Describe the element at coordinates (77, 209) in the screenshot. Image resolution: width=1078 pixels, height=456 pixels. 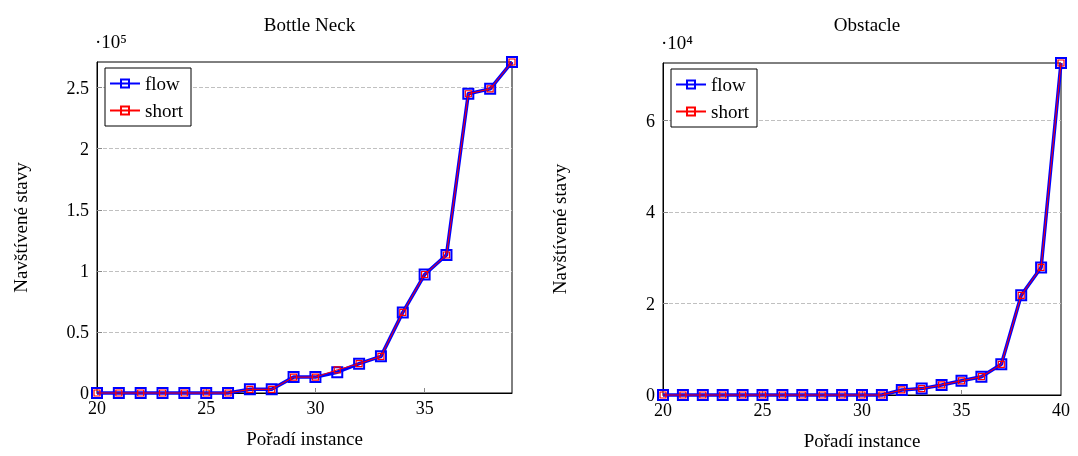
I see `y-tick-label: 1.5` at that location.